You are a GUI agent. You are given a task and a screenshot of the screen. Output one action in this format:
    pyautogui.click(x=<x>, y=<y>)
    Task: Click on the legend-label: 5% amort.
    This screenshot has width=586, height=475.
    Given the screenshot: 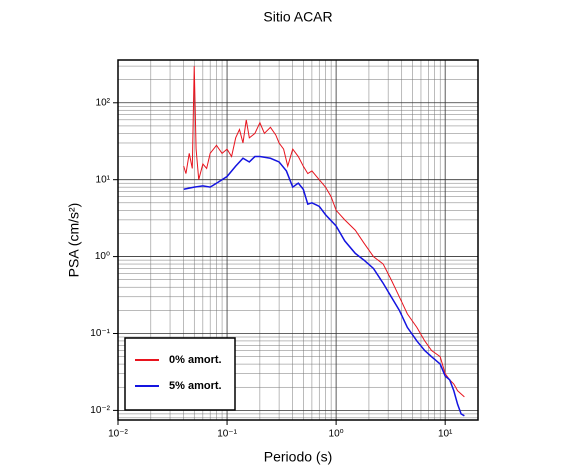 What is the action you would take?
    pyautogui.click(x=195, y=386)
    